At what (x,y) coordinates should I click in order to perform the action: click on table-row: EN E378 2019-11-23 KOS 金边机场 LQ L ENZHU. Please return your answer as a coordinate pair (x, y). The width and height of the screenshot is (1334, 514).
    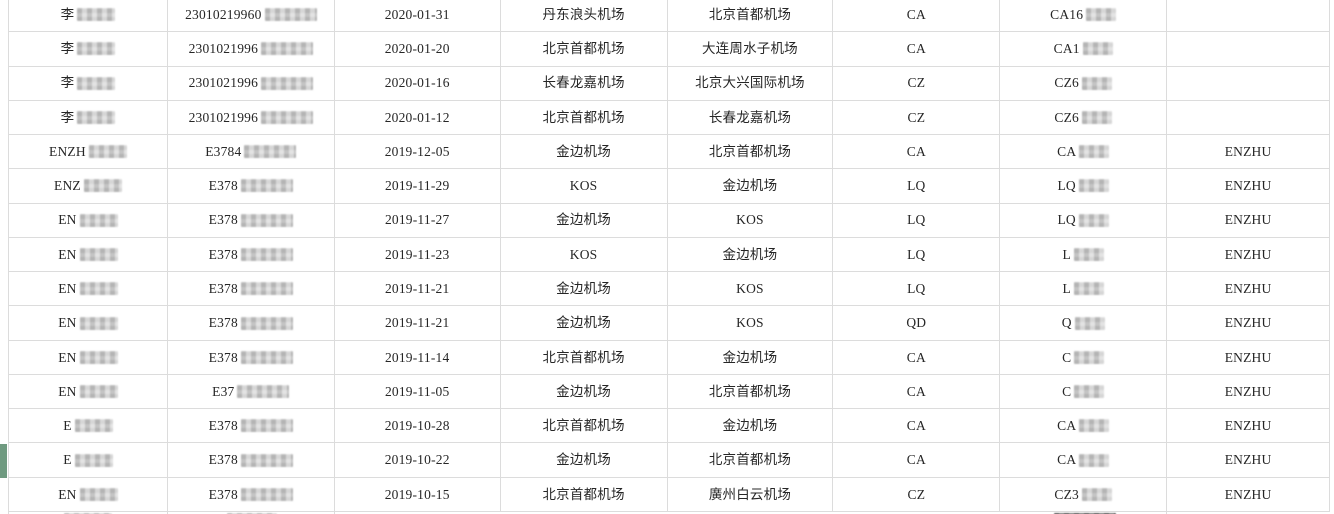
    Looking at the image, I should click on (669, 255).